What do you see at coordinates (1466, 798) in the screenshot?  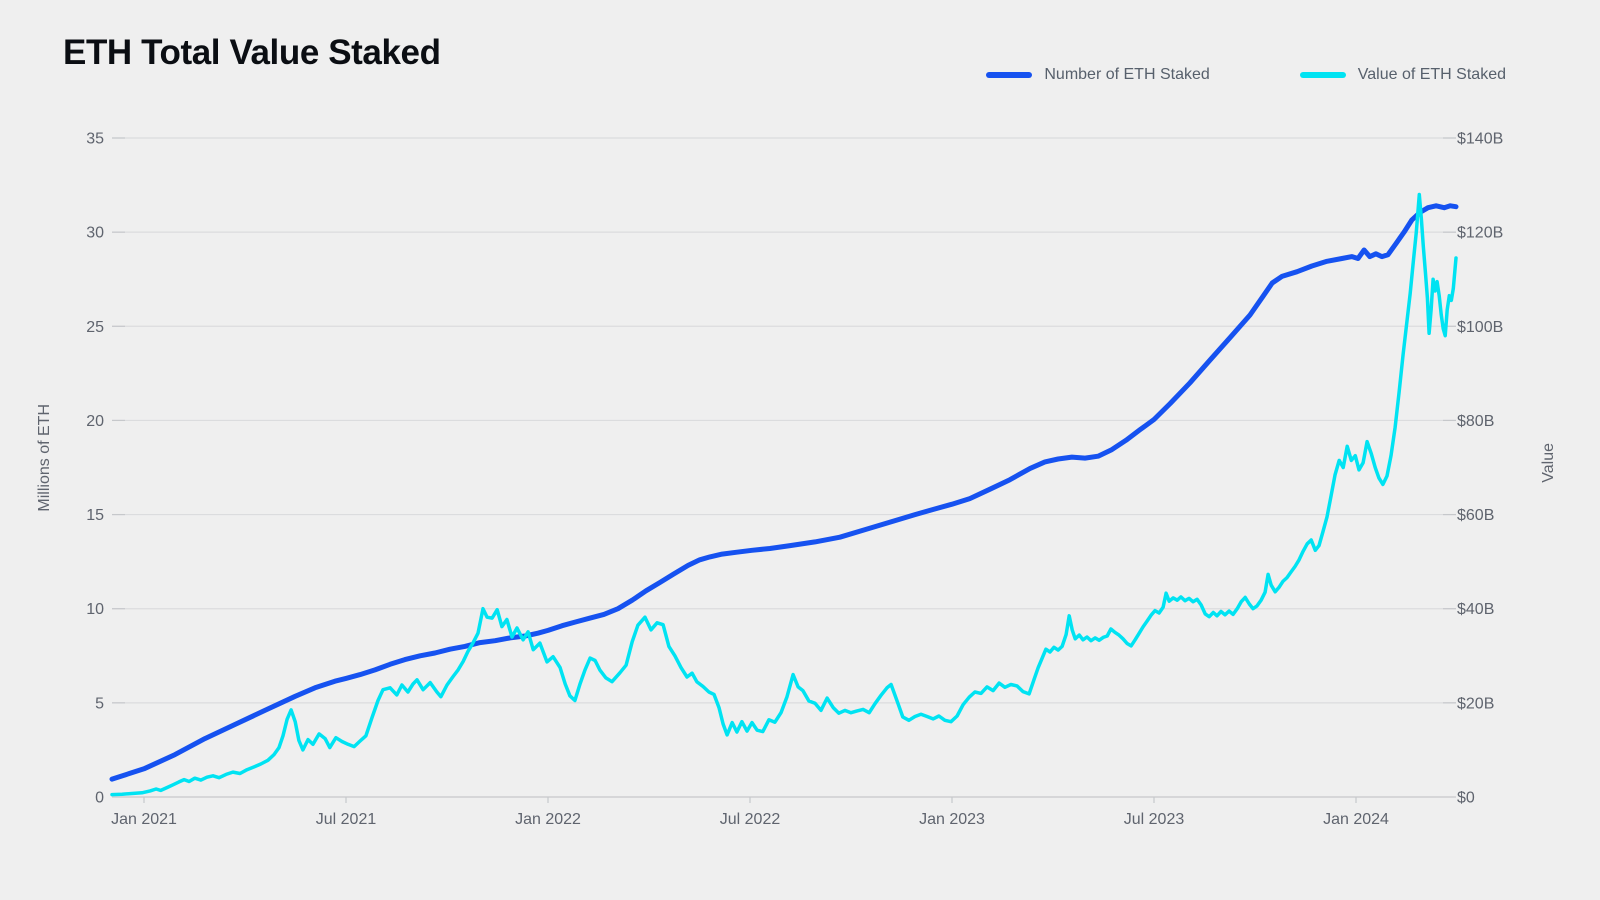 I see `right-axis-tick-label: $0` at bounding box center [1466, 798].